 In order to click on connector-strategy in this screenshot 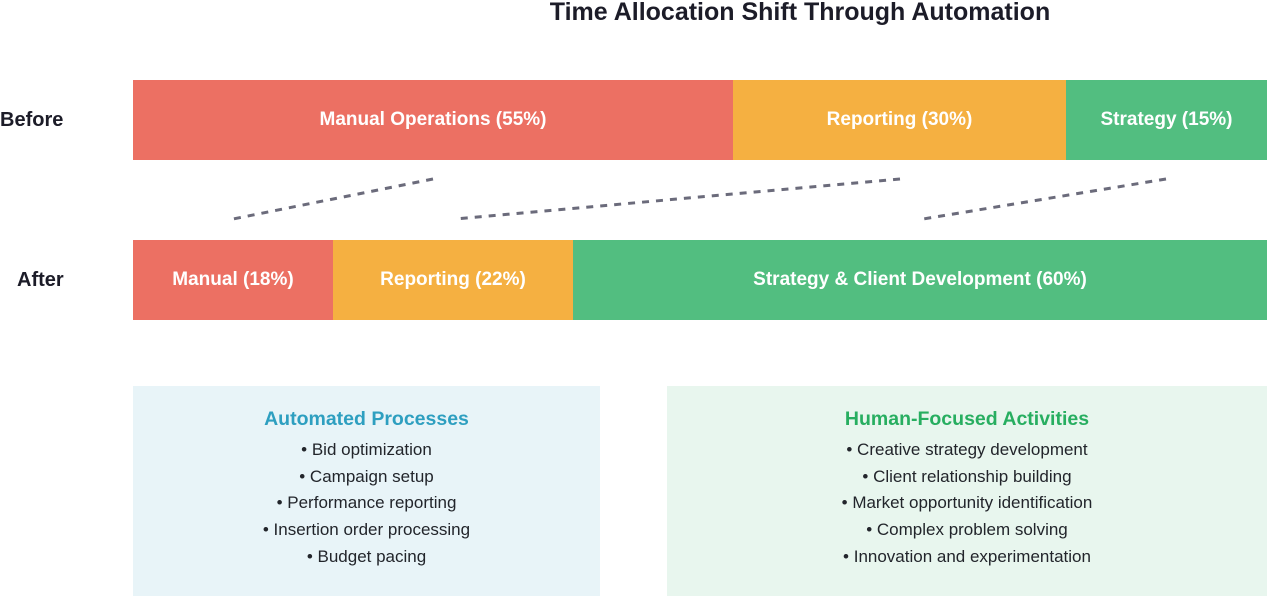, I will do `click(1044, 199)`.